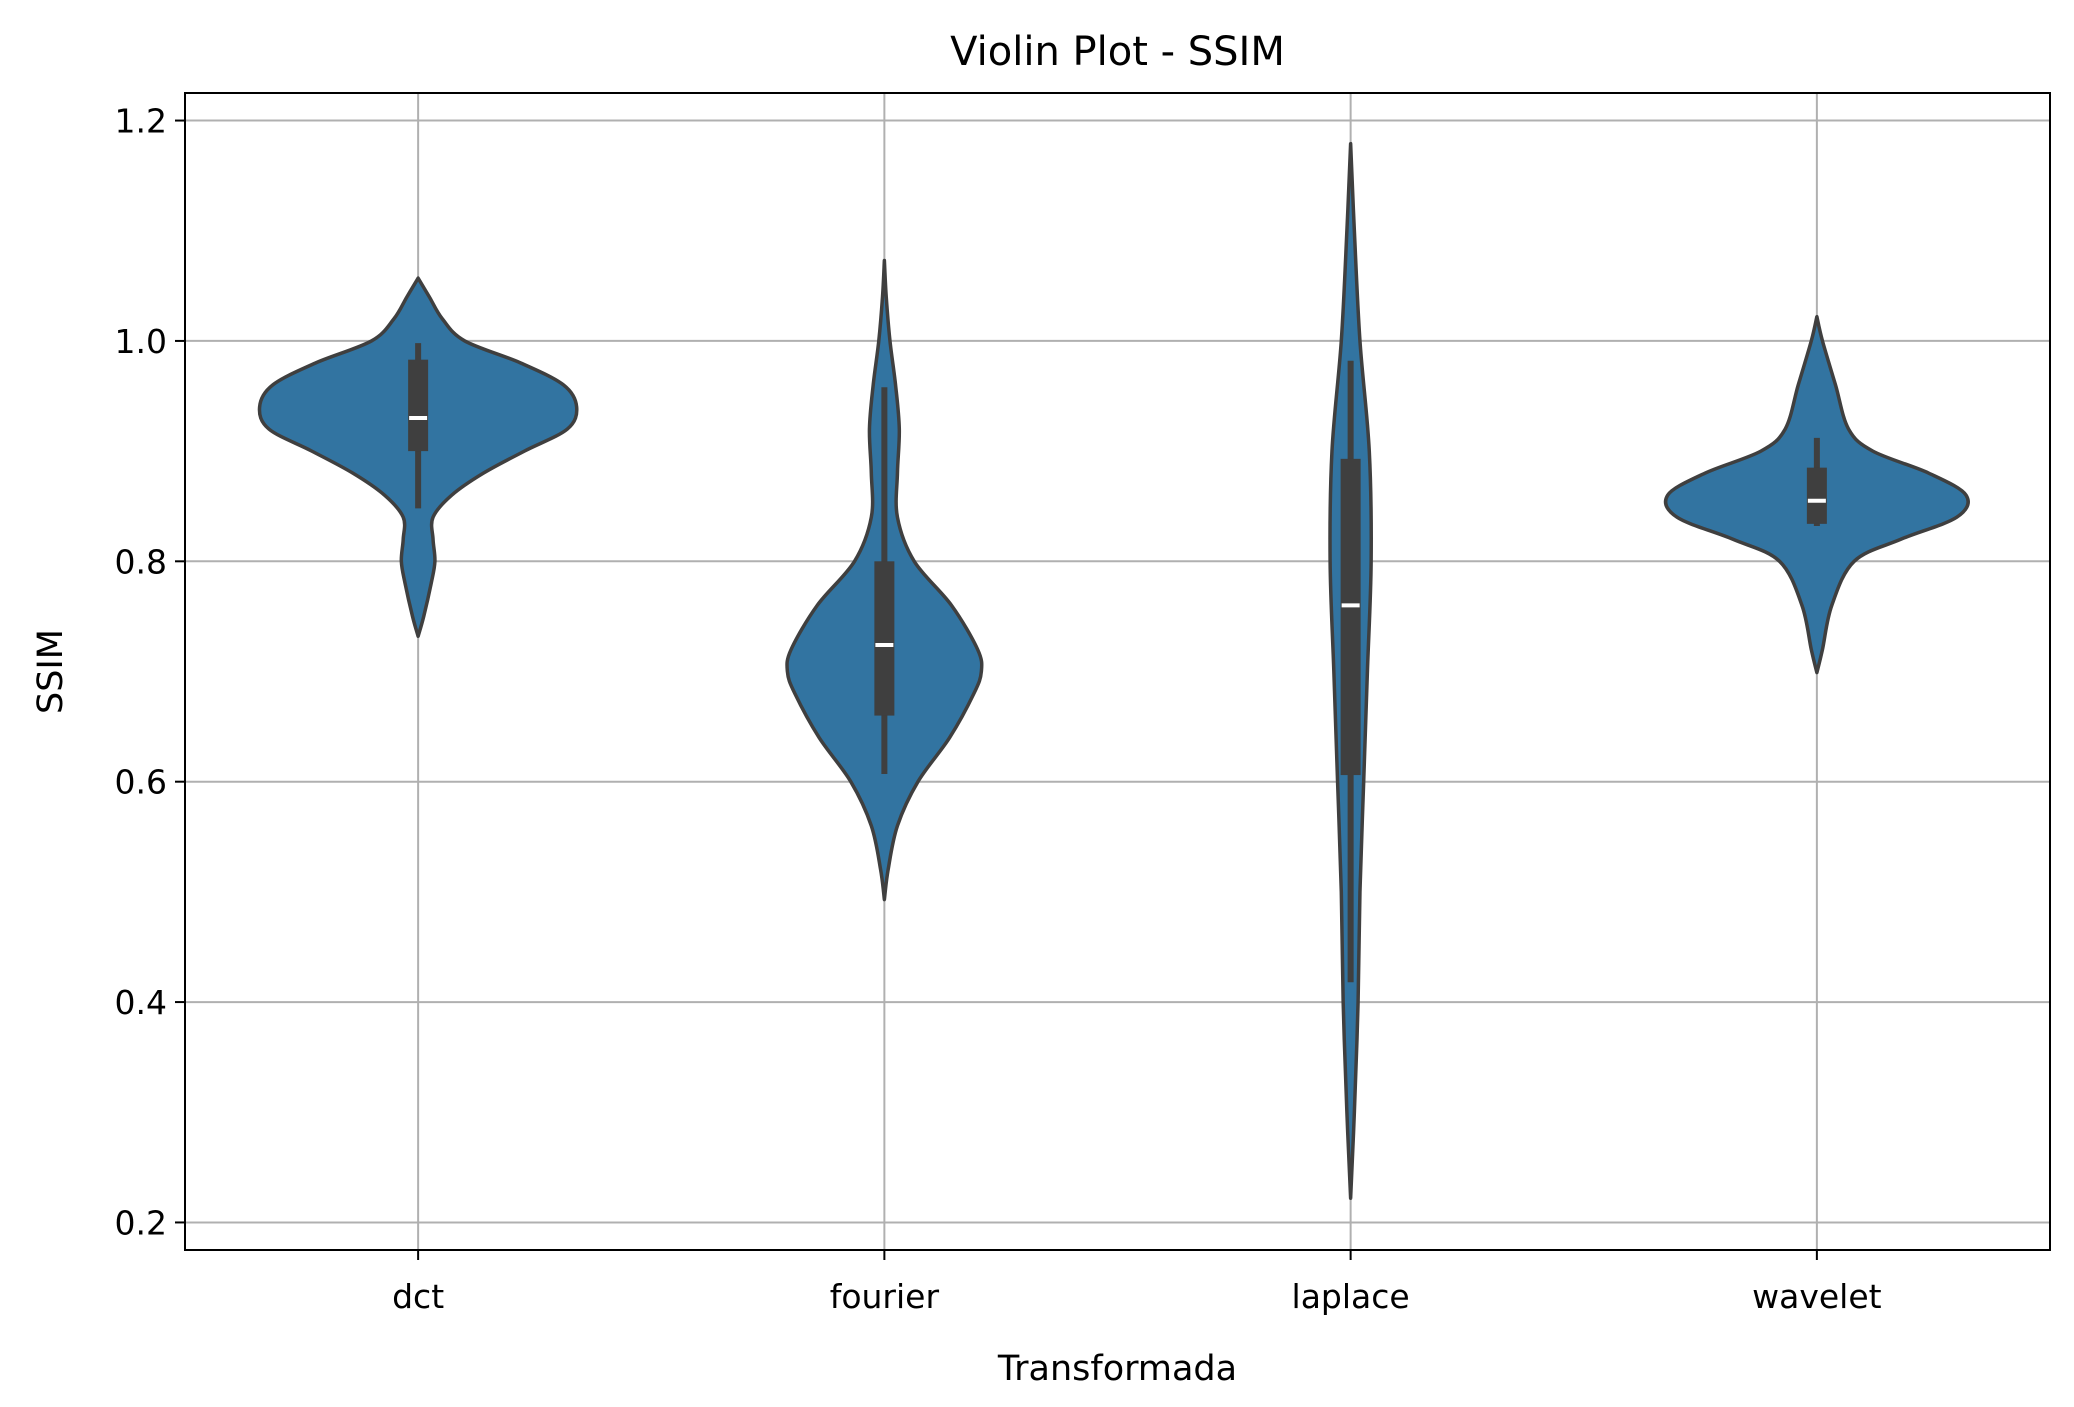 This screenshot has width=2074, height=1407. Describe the element at coordinates (141, 782) in the screenshot. I see `y-tick-label: 0.6` at that location.